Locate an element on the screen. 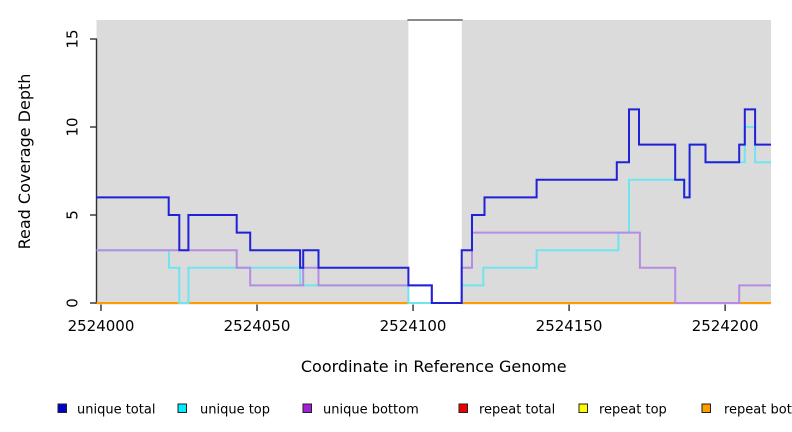  x-axis-tick-label: 2524200 is located at coordinates (725, 326).